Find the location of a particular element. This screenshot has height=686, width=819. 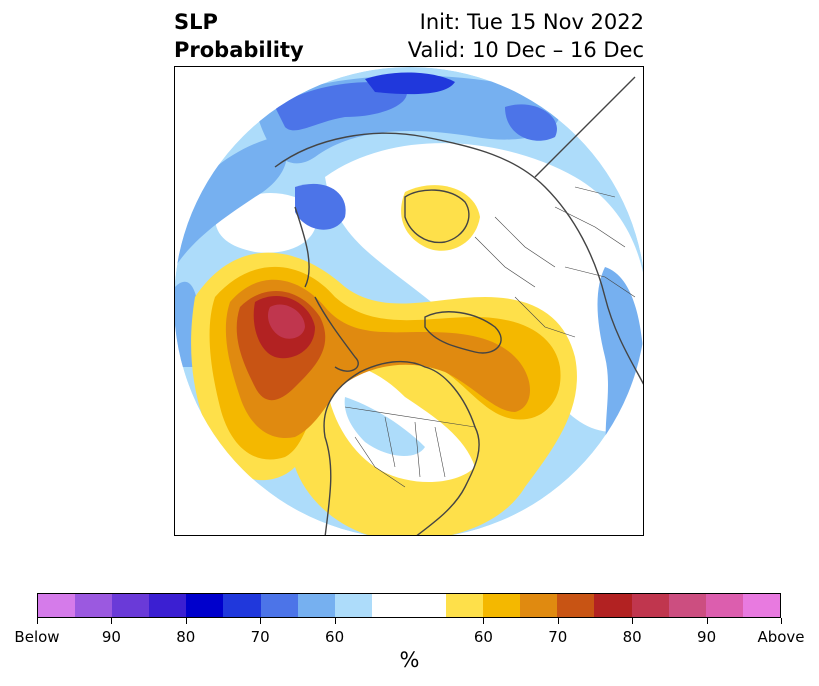

field-below-80-asia is located at coordinates (531, 122).